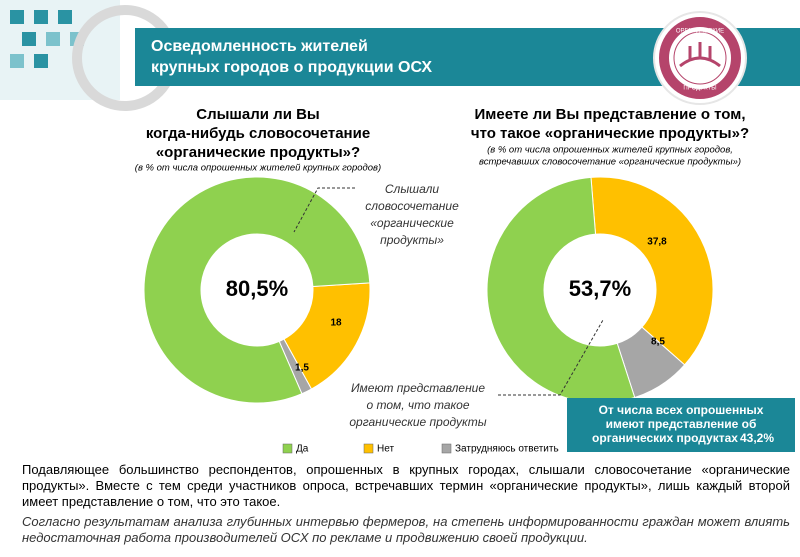  I want to click on legend-label: Нет, so click(385, 449).